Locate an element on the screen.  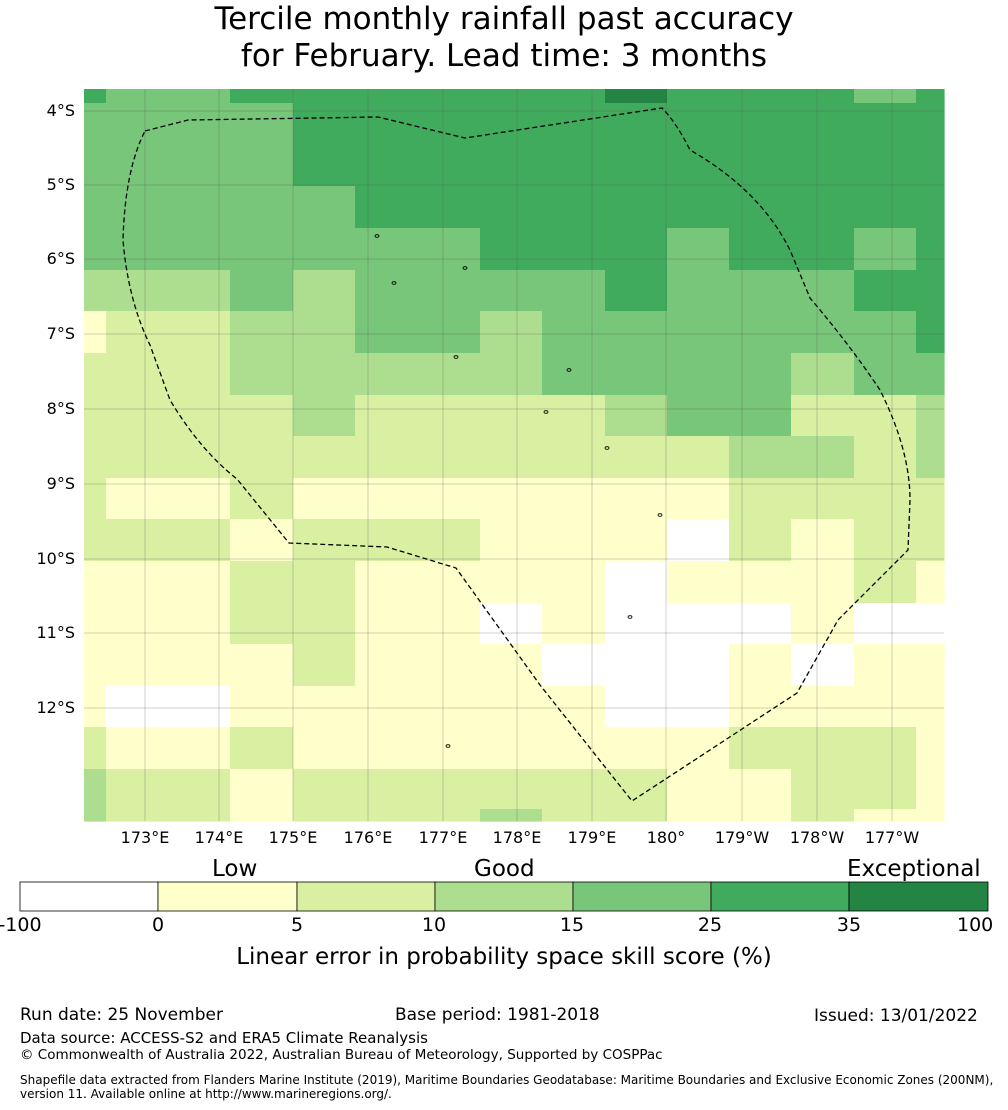
colorbar-tick: 15 is located at coordinates (572, 925).